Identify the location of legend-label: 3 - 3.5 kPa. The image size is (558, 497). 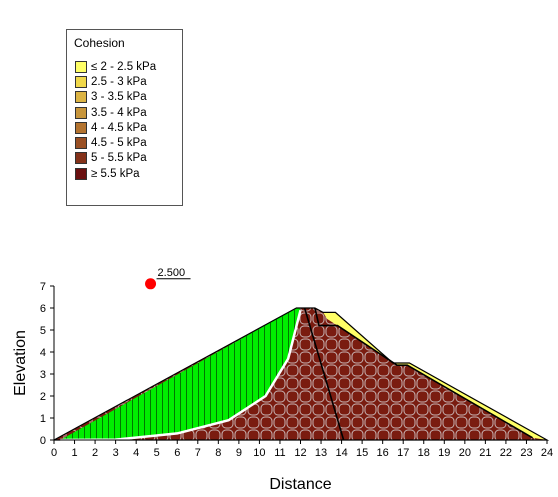
(119, 97).